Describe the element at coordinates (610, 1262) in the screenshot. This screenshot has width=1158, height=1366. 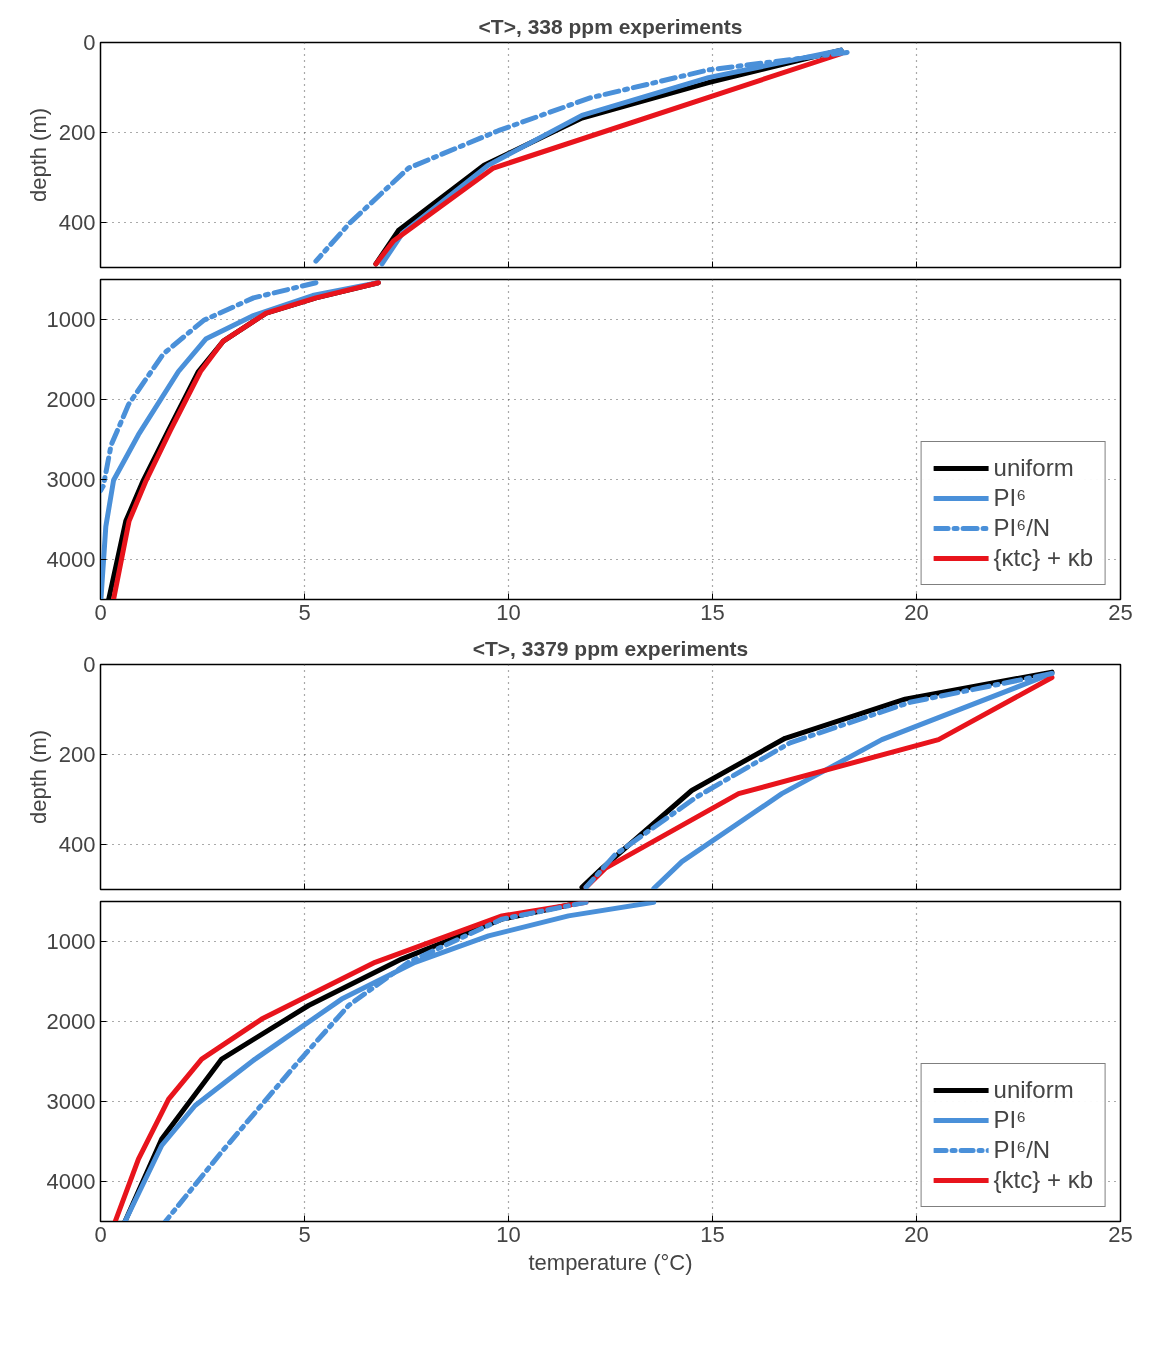
I see `x-axis-title: temperature (°C)` at that location.